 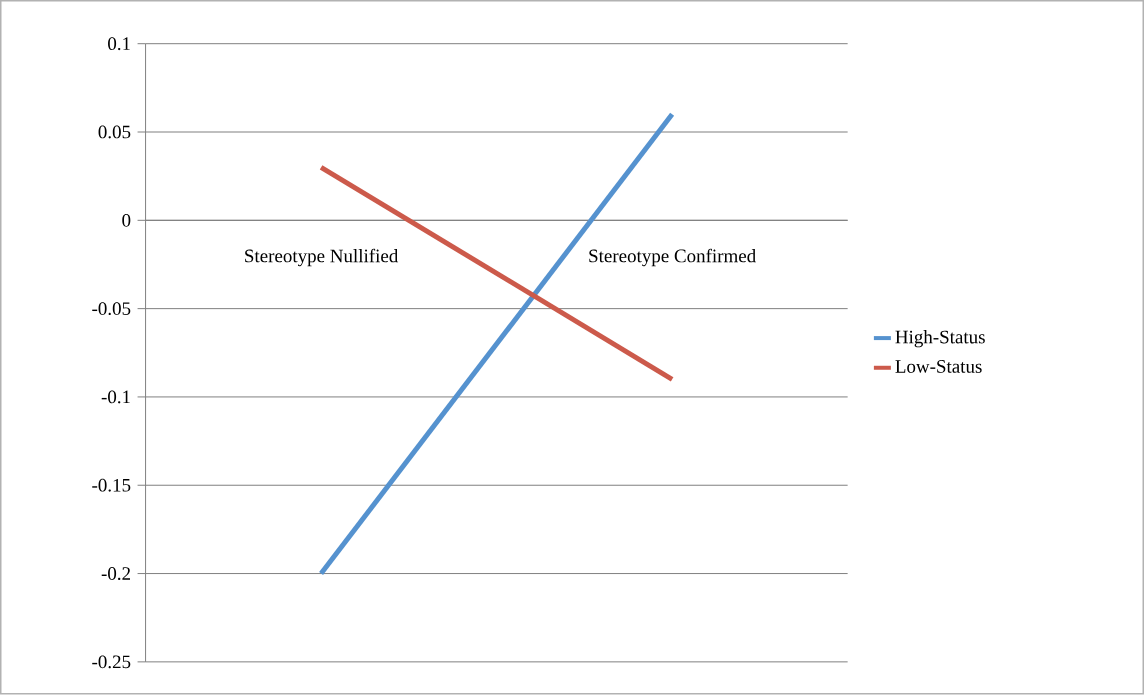 What do you see at coordinates (114, 132) in the screenshot?
I see `y-tick-label: 0.05` at bounding box center [114, 132].